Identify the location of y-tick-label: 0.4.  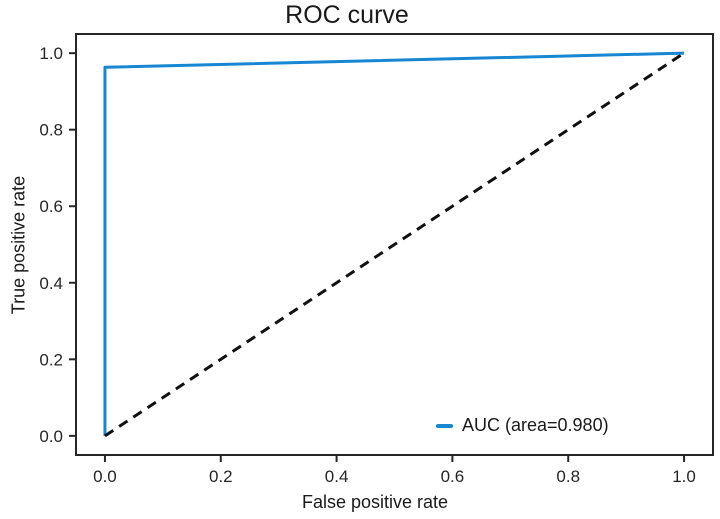
(51, 283).